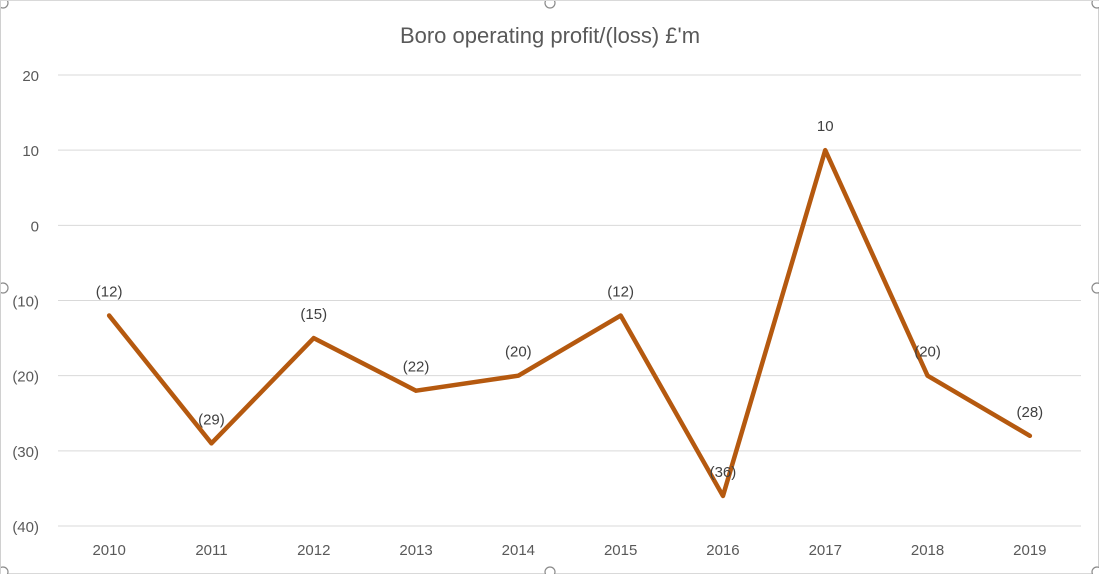 Image resolution: width=1099 pixels, height=574 pixels. What do you see at coordinates (1030, 412) in the screenshot?
I see `data-label: (28)` at bounding box center [1030, 412].